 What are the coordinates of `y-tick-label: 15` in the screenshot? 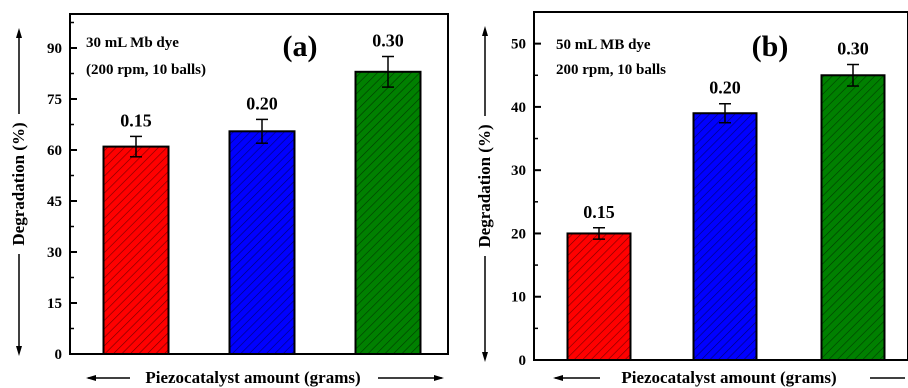 It's located at (54, 304).